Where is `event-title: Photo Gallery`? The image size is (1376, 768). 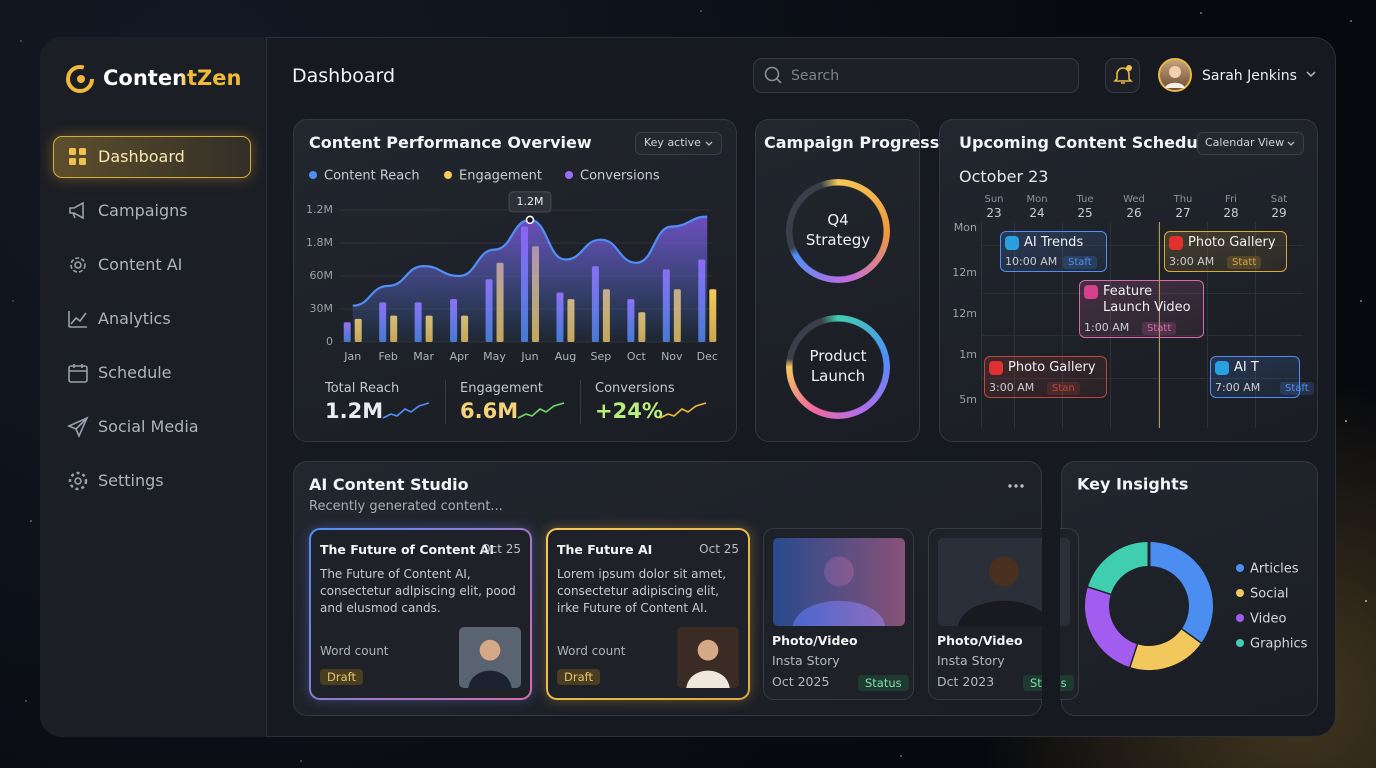
event-title: Photo Gallery is located at coordinates (1052, 367).